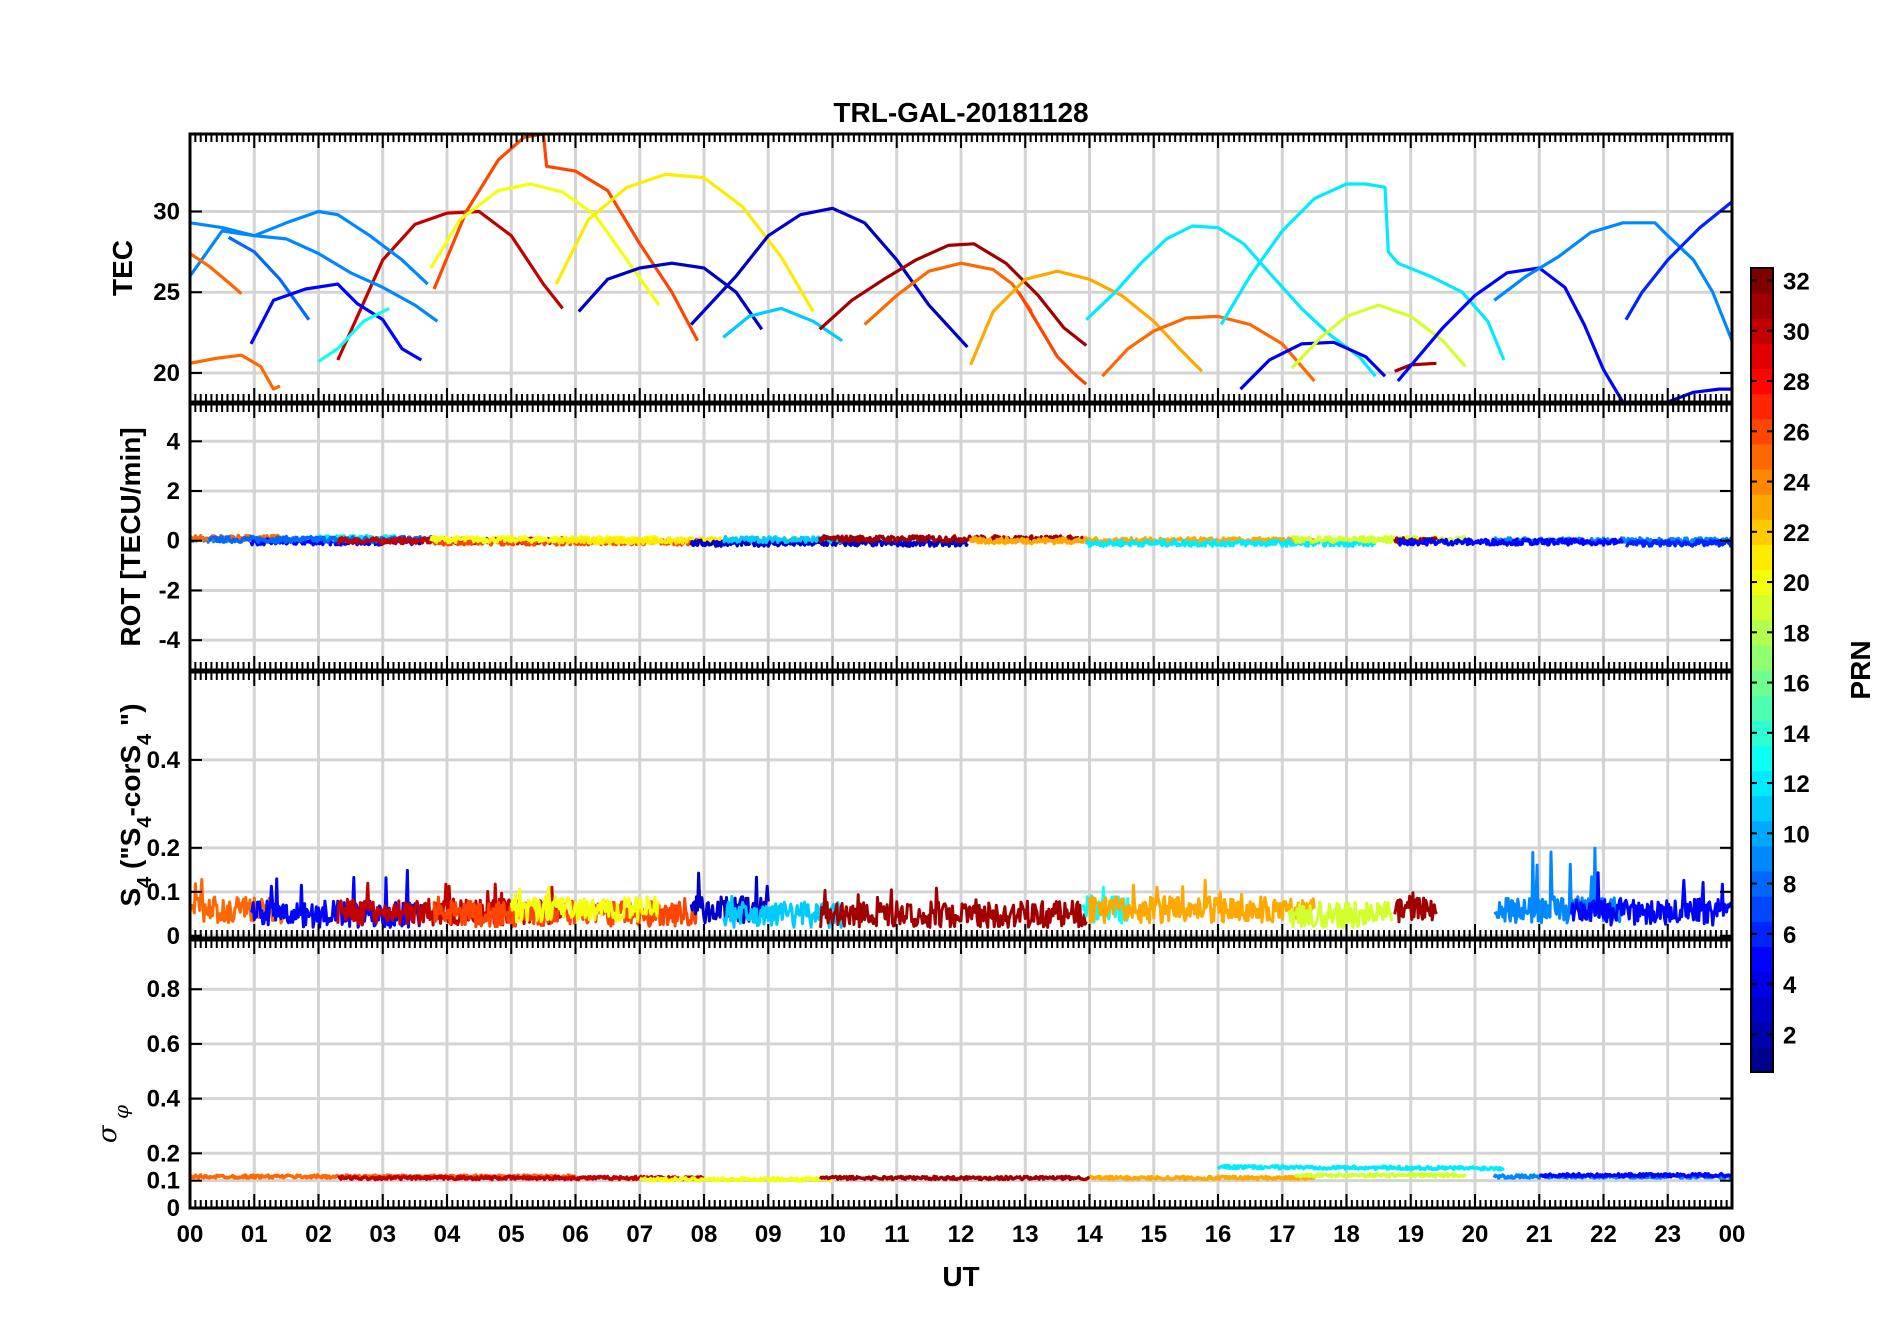 The width and height of the screenshot is (1902, 1330). Describe the element at coordinates (113, 1124) in the screenshot. I see `y-axis-label: σ φ` at that location.